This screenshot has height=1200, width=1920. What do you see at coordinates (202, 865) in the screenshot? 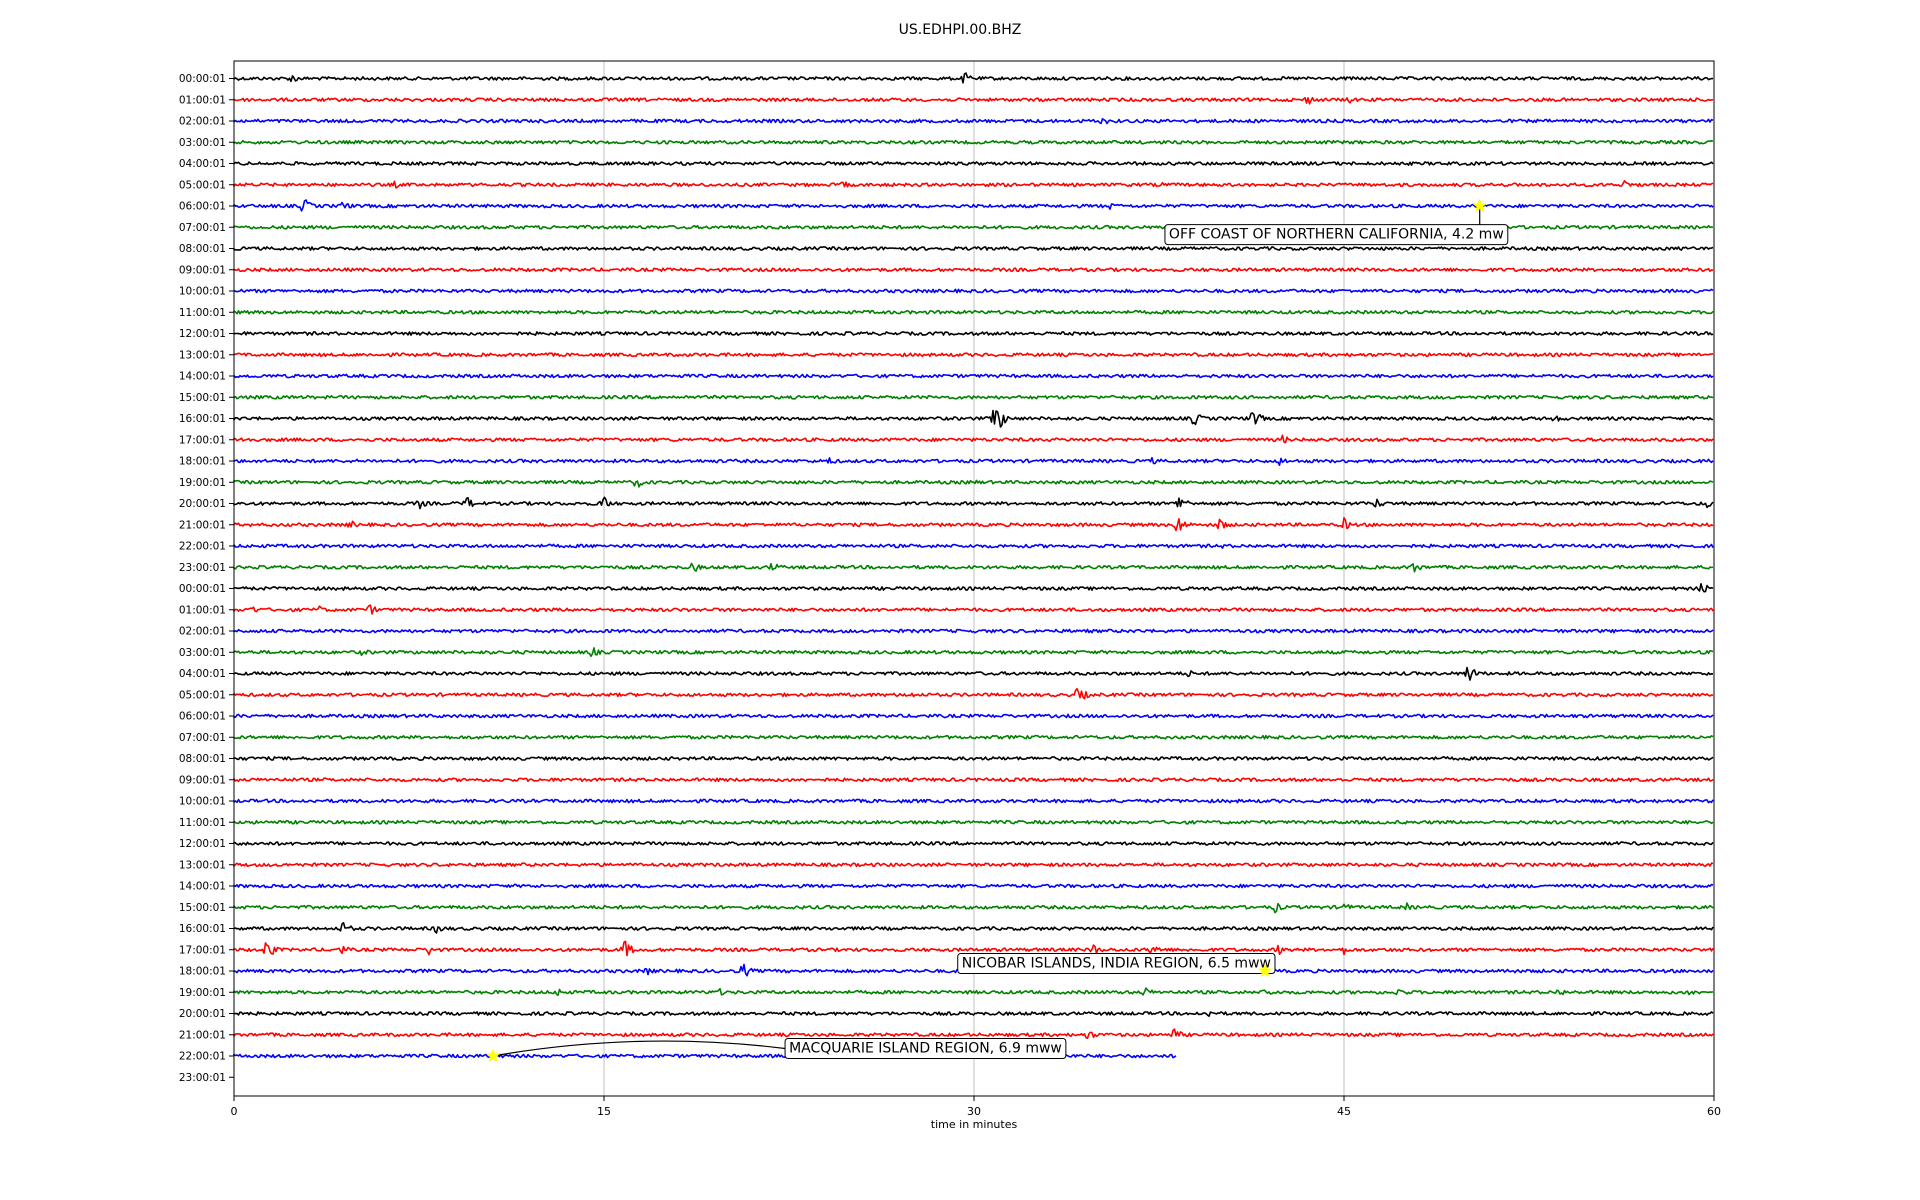
I see `y-tick-label-37: 13:00:01` at bounding box center [202, 865].